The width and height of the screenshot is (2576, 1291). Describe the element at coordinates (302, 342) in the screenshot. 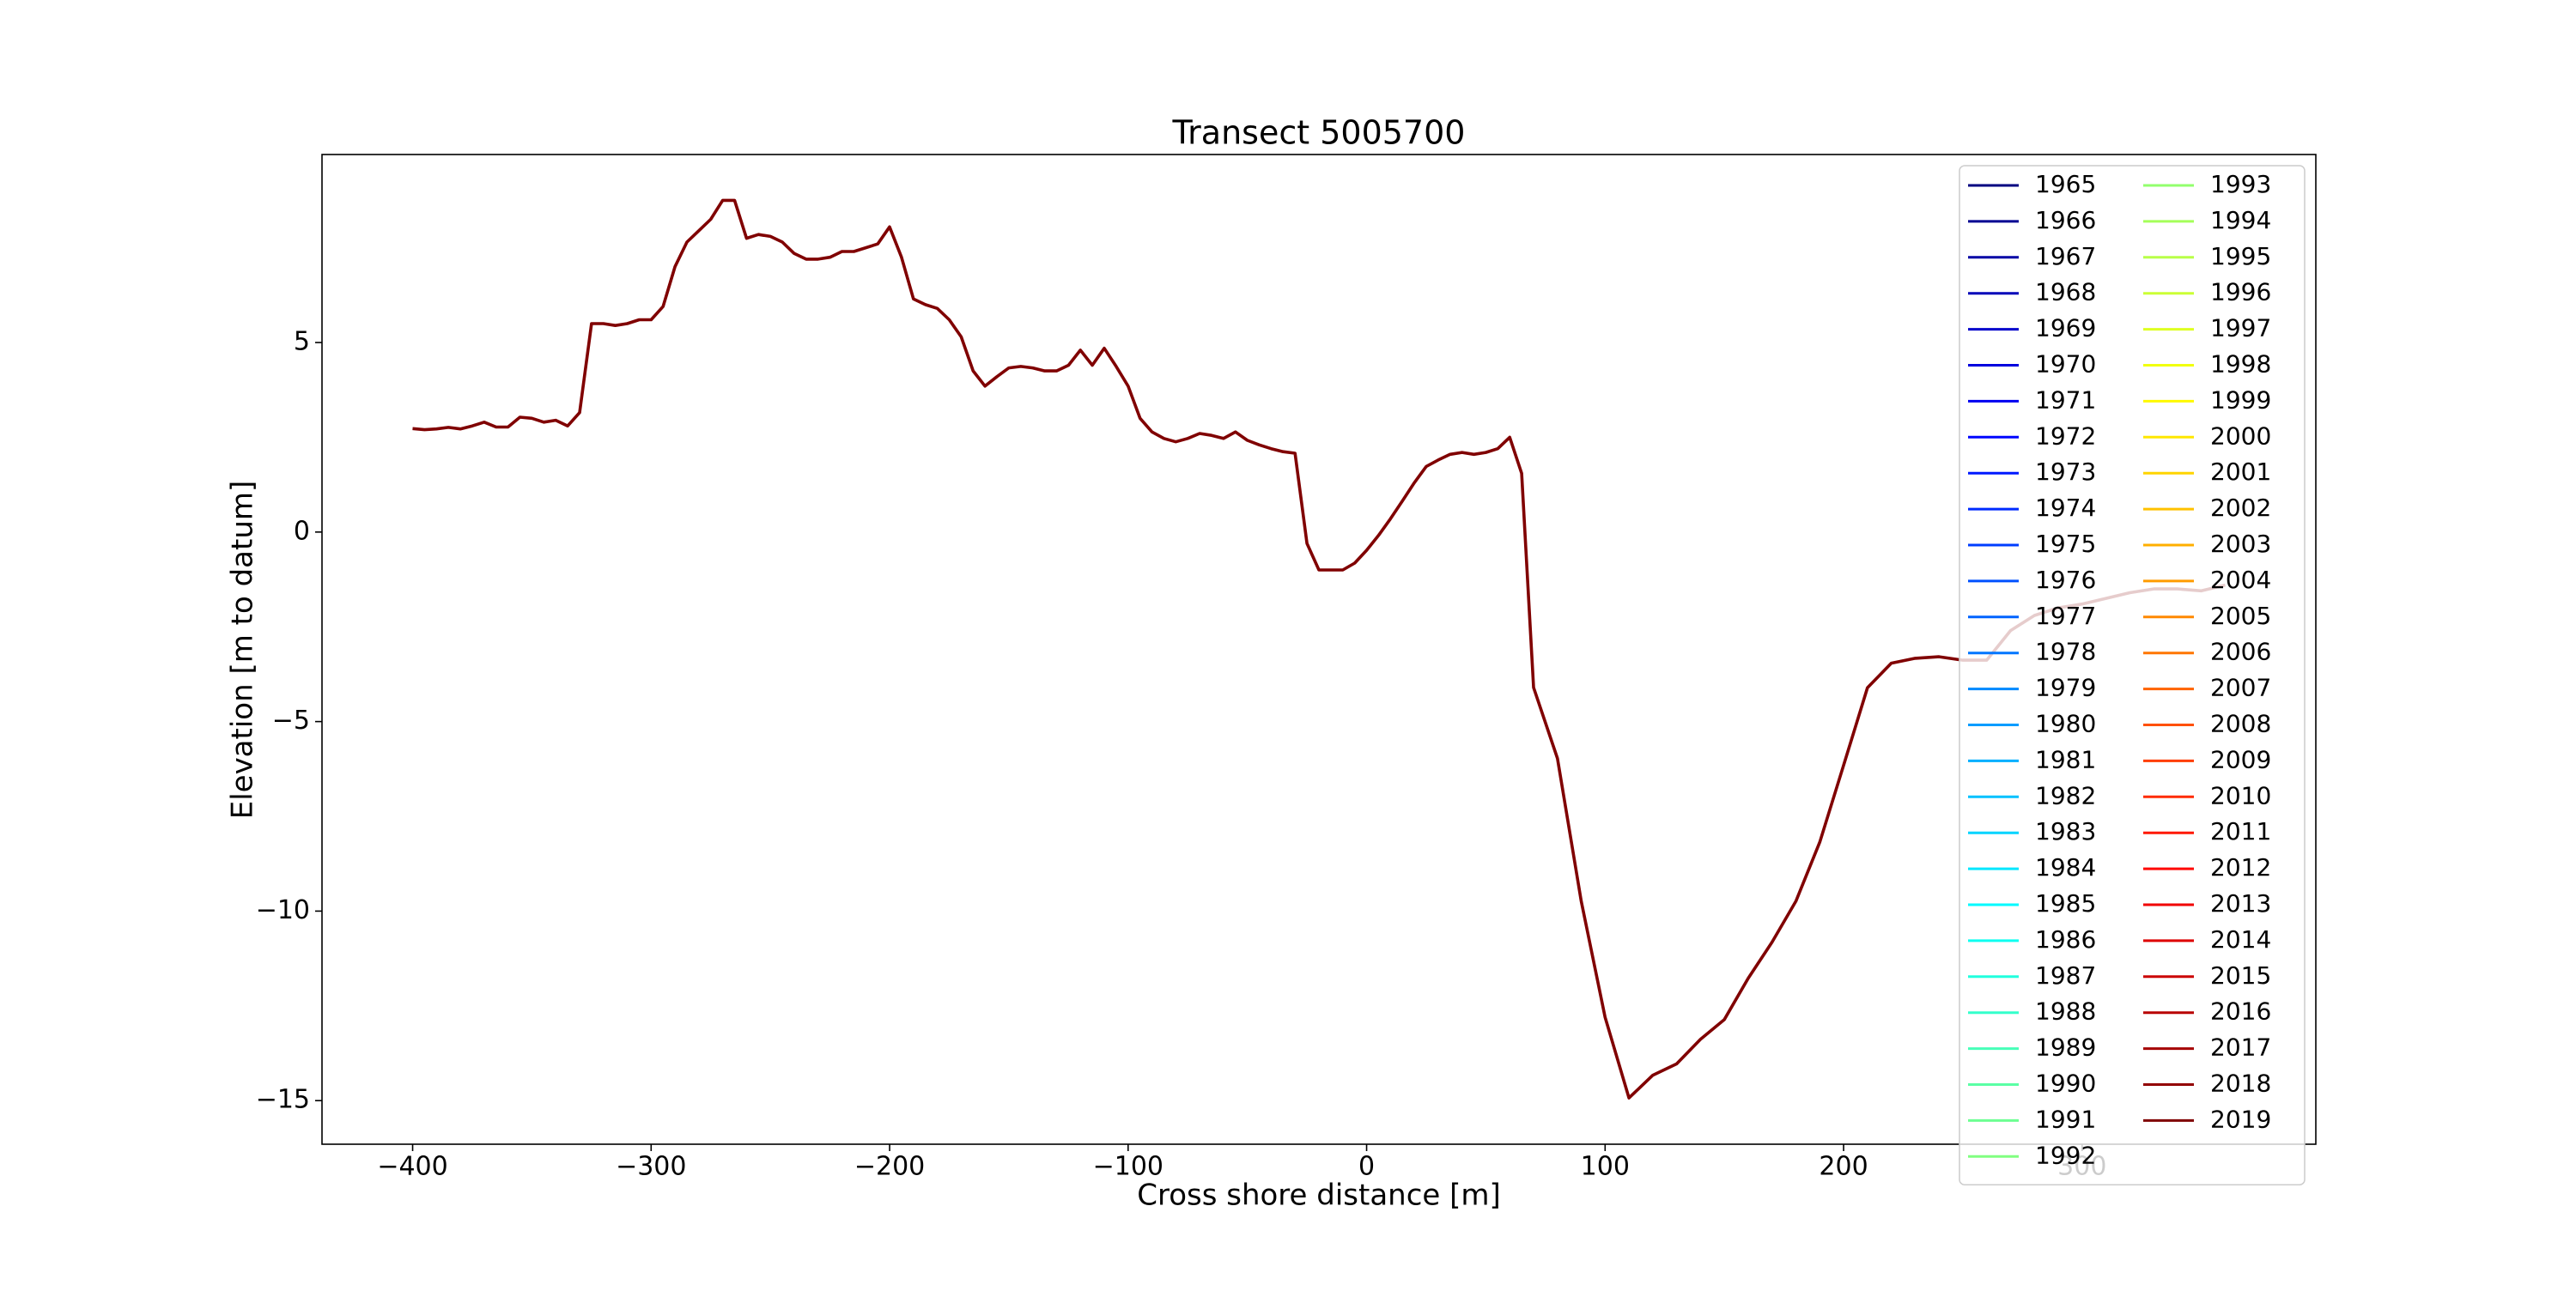

I see `y-tick-label: 5` at that location.